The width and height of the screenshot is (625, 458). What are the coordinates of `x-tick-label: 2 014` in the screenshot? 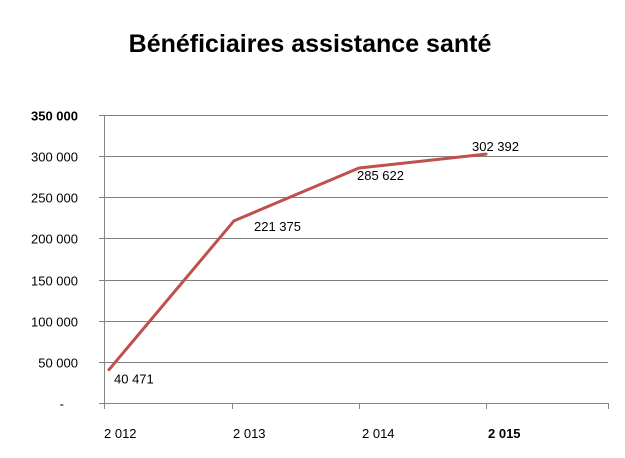 It's located at (378, 433).